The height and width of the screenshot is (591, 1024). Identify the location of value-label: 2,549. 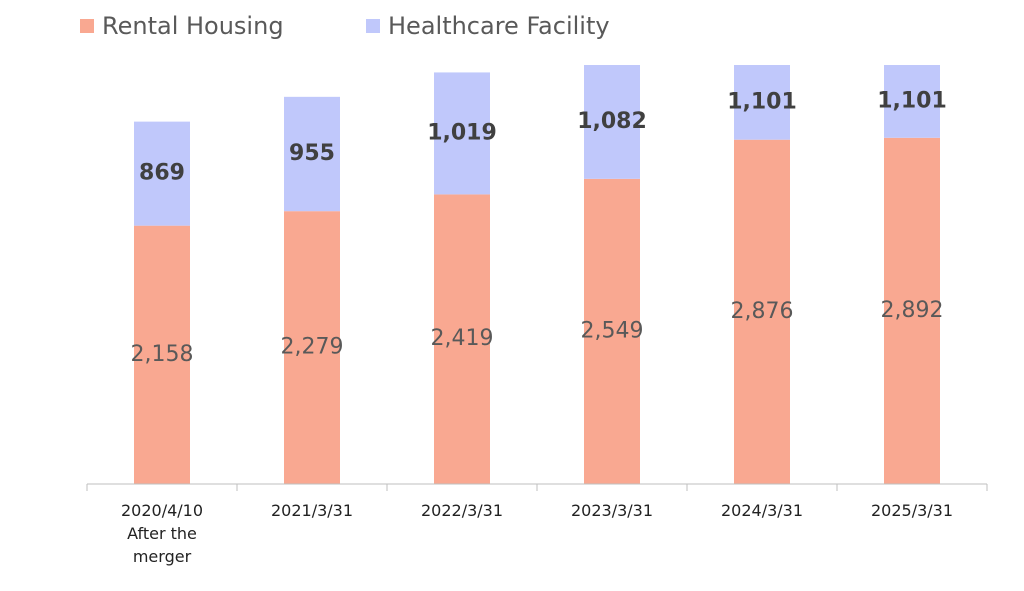
(612, 330).